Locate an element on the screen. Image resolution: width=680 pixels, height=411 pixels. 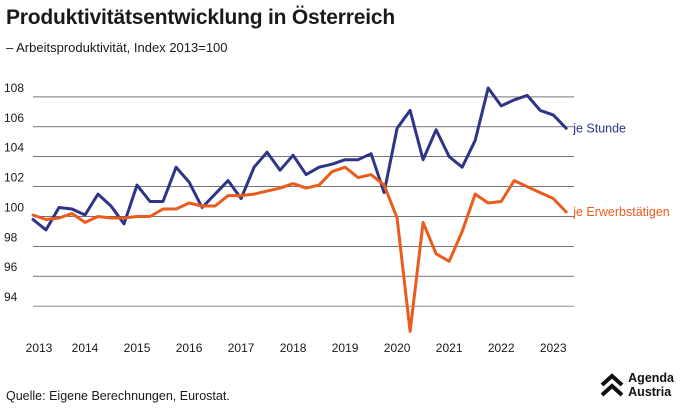
x-tick-label: 2013 is located at coordinates (39, 348).